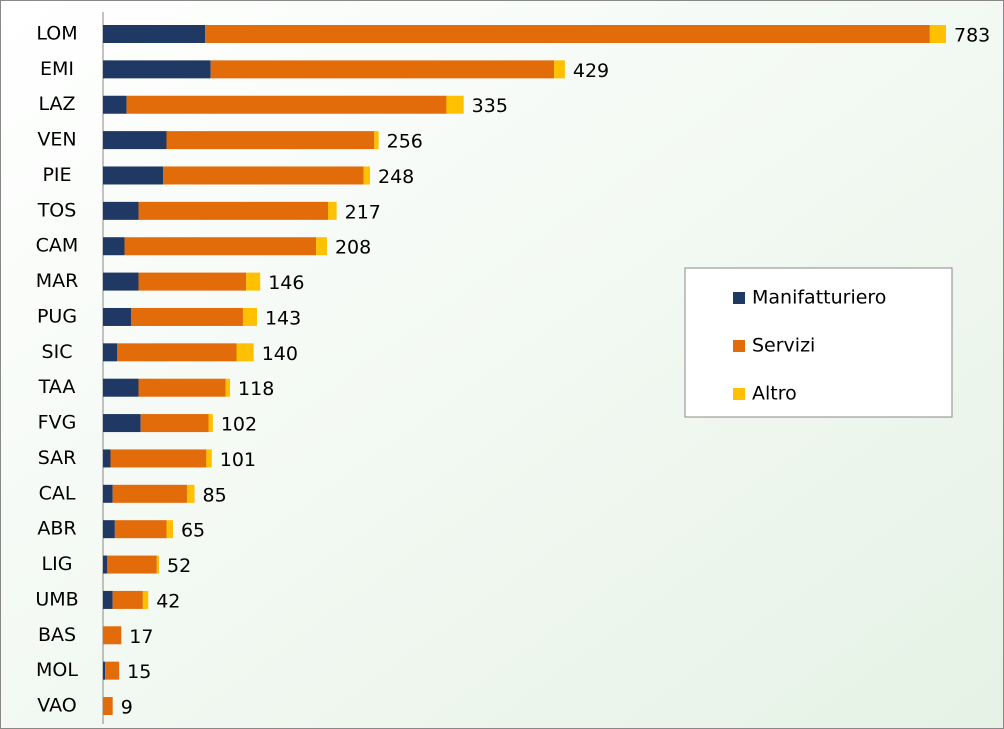 The image size is (1004, 729). I want to click on legend-label: Servizi, so click(783, 346).